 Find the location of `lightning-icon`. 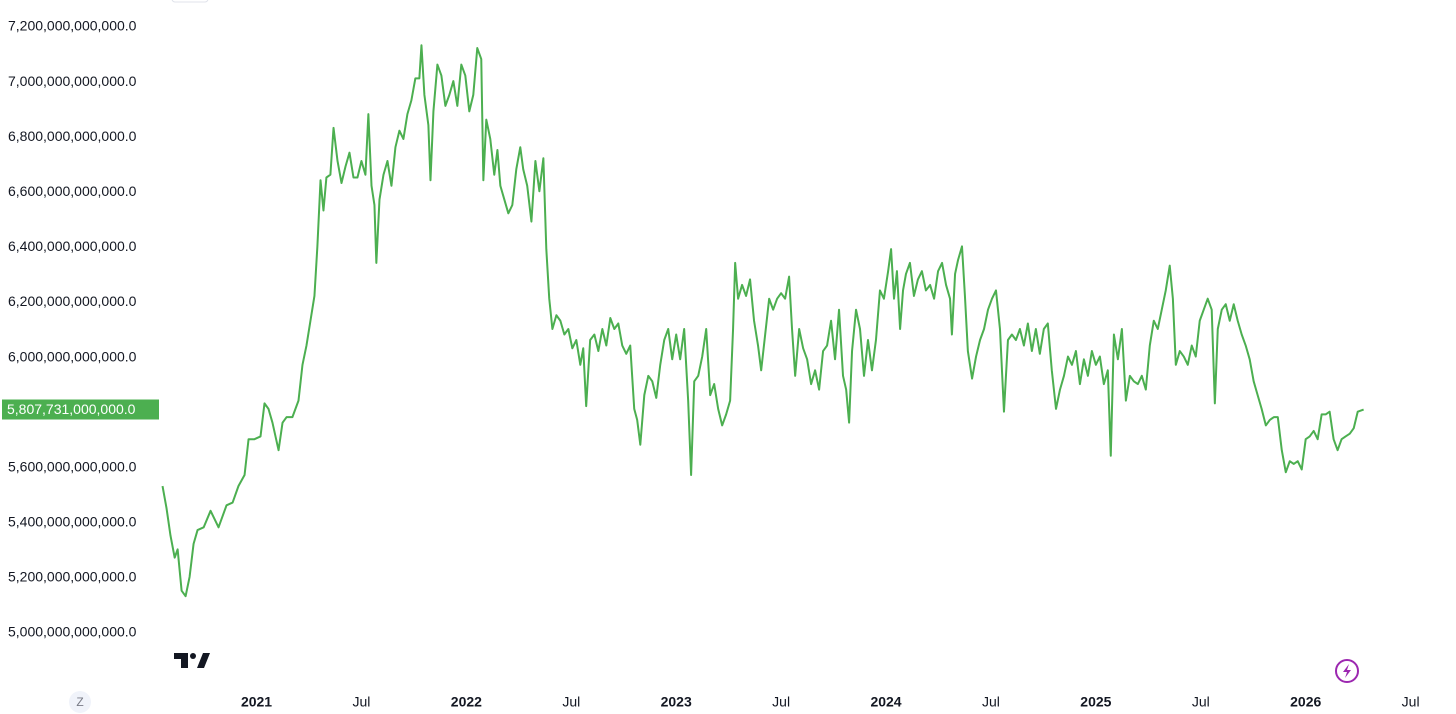

lightning-icon is located at coordinates (1347, 671).